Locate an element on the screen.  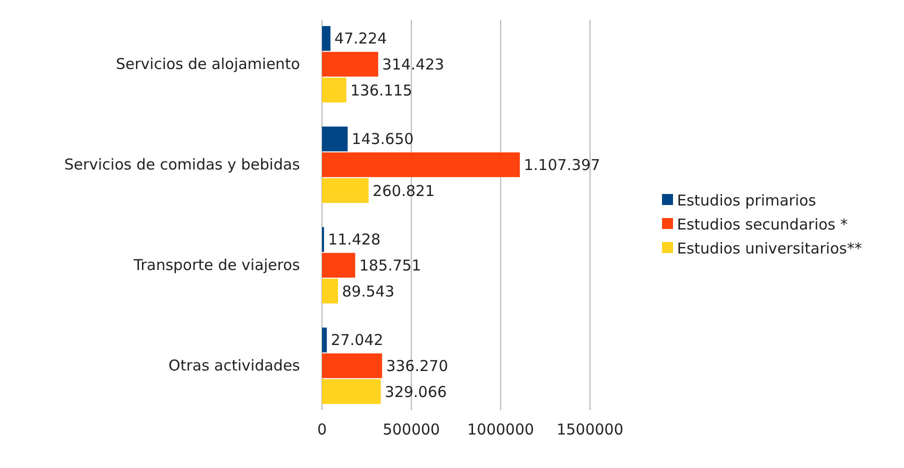
data-label: 314.423 is located at coordinates (413, 64).